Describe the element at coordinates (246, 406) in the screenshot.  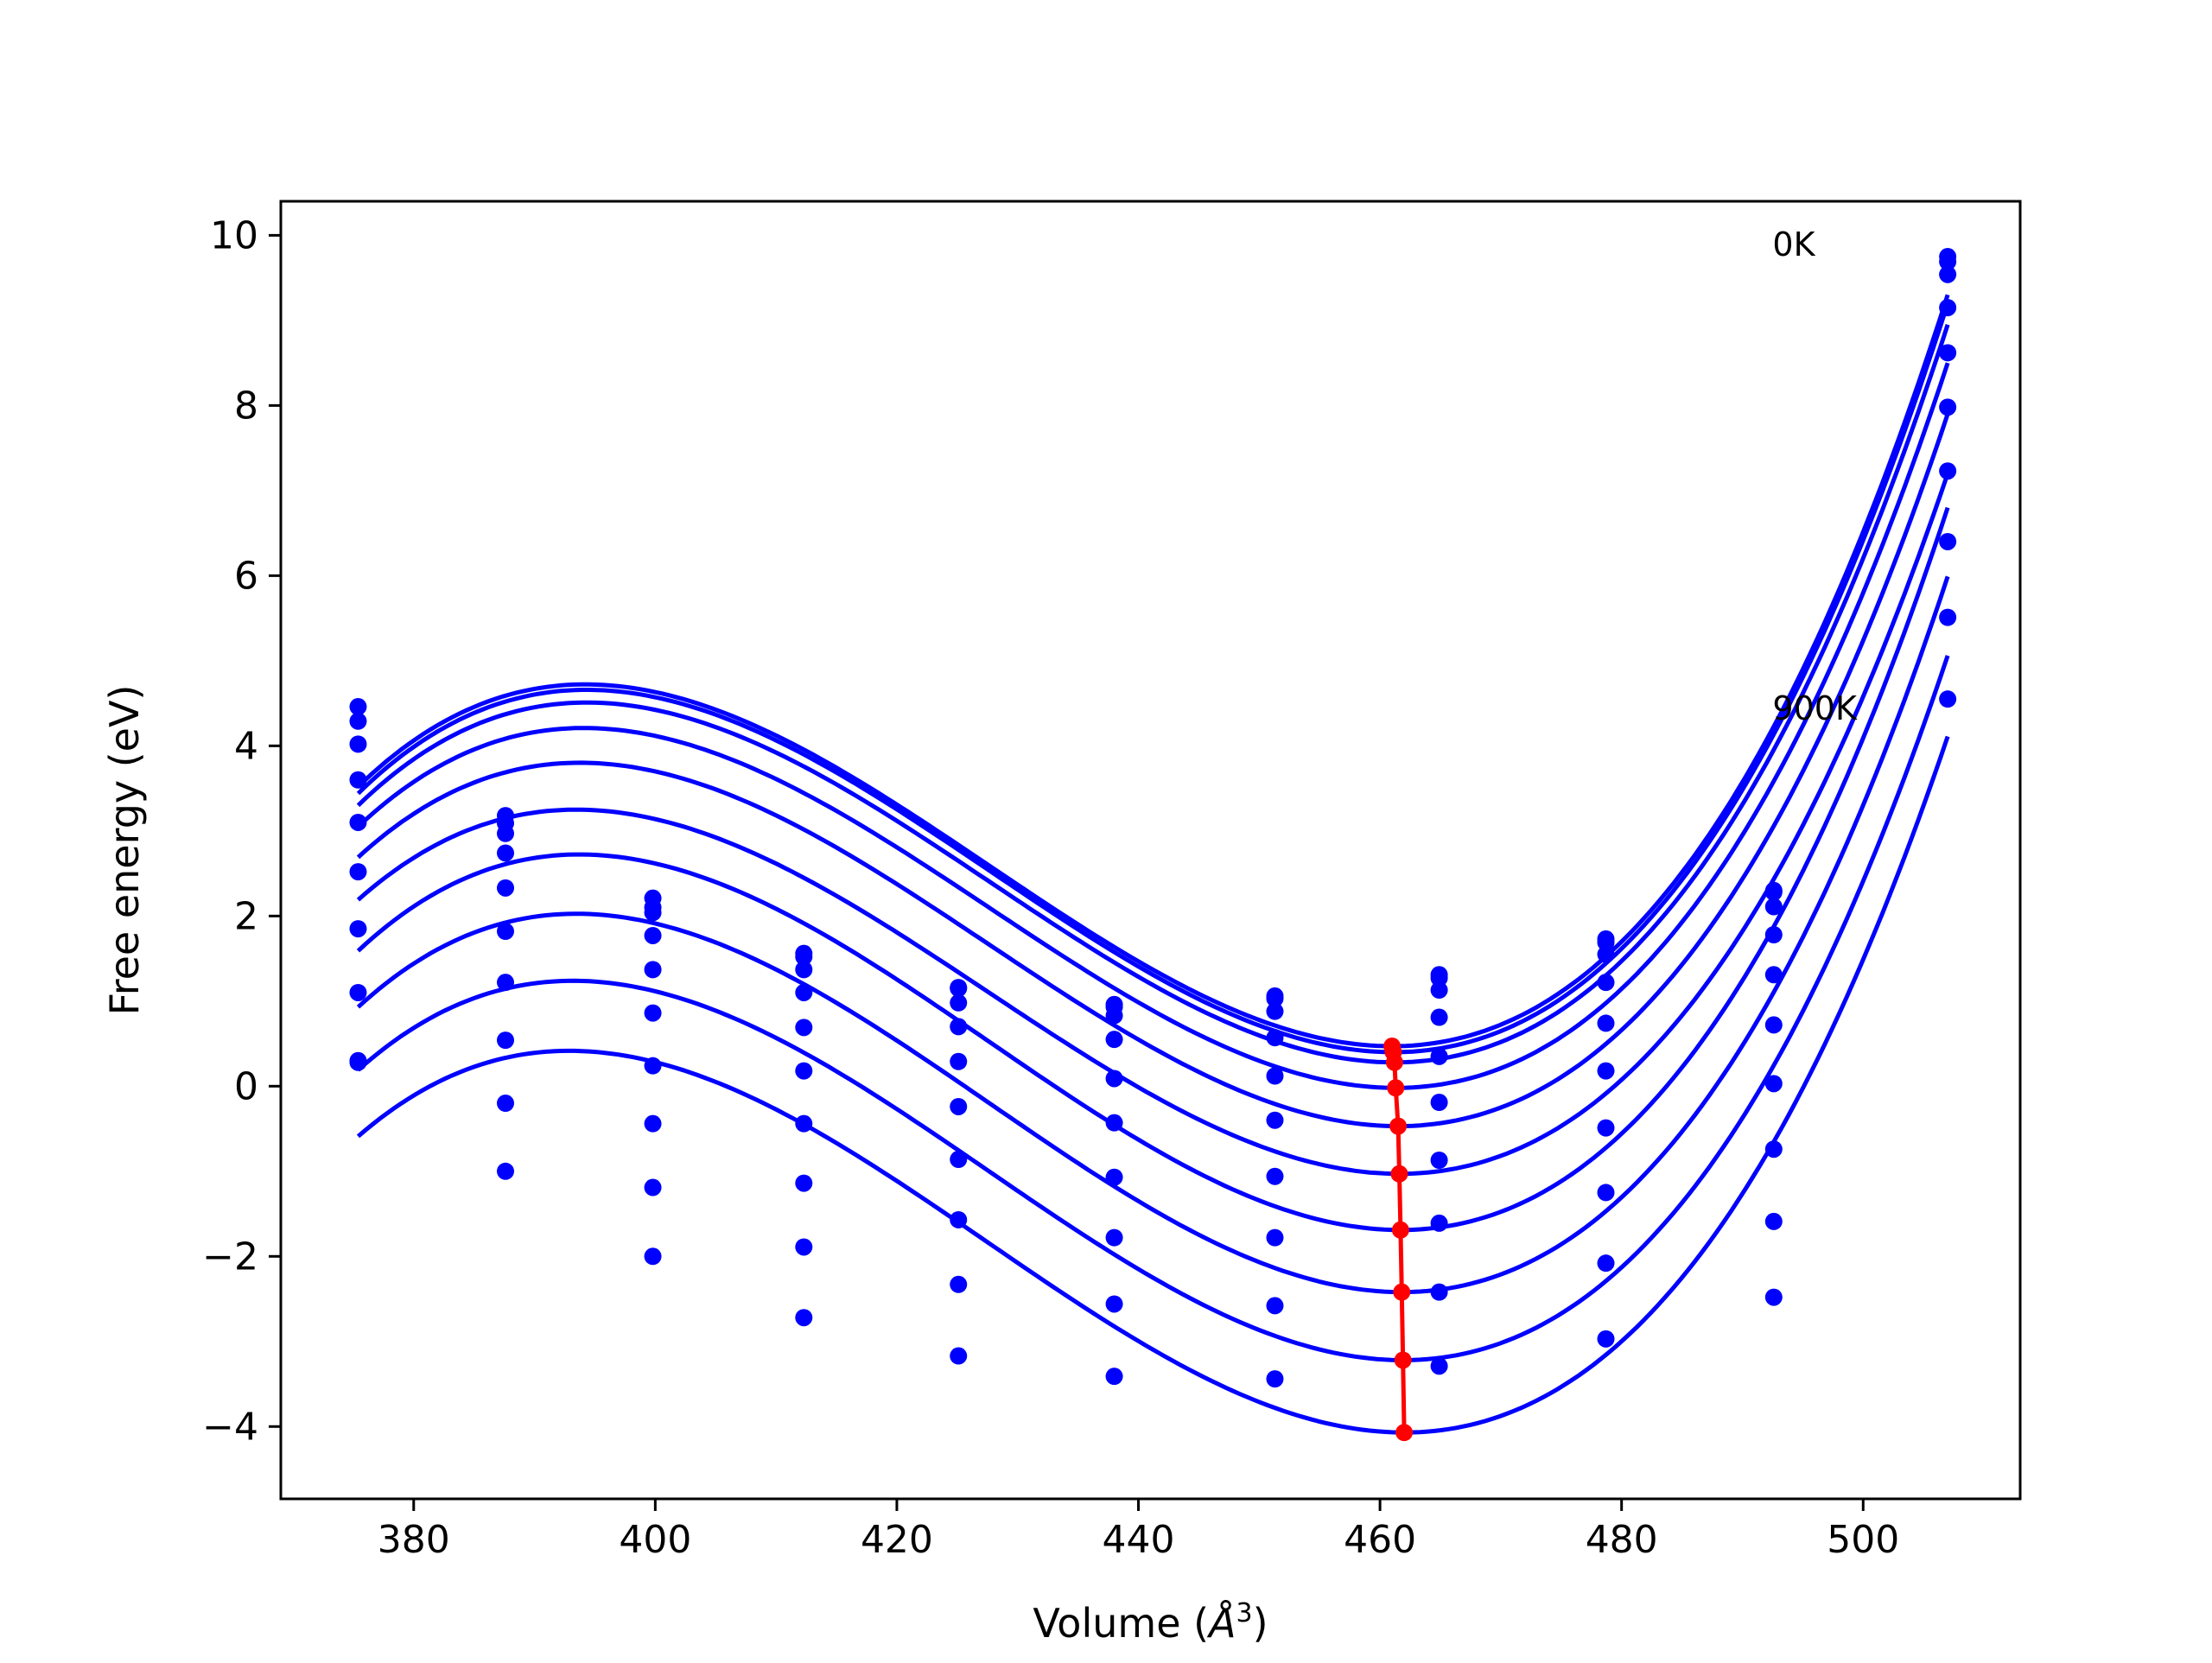
I see `y-tick-label: 8` at that location.